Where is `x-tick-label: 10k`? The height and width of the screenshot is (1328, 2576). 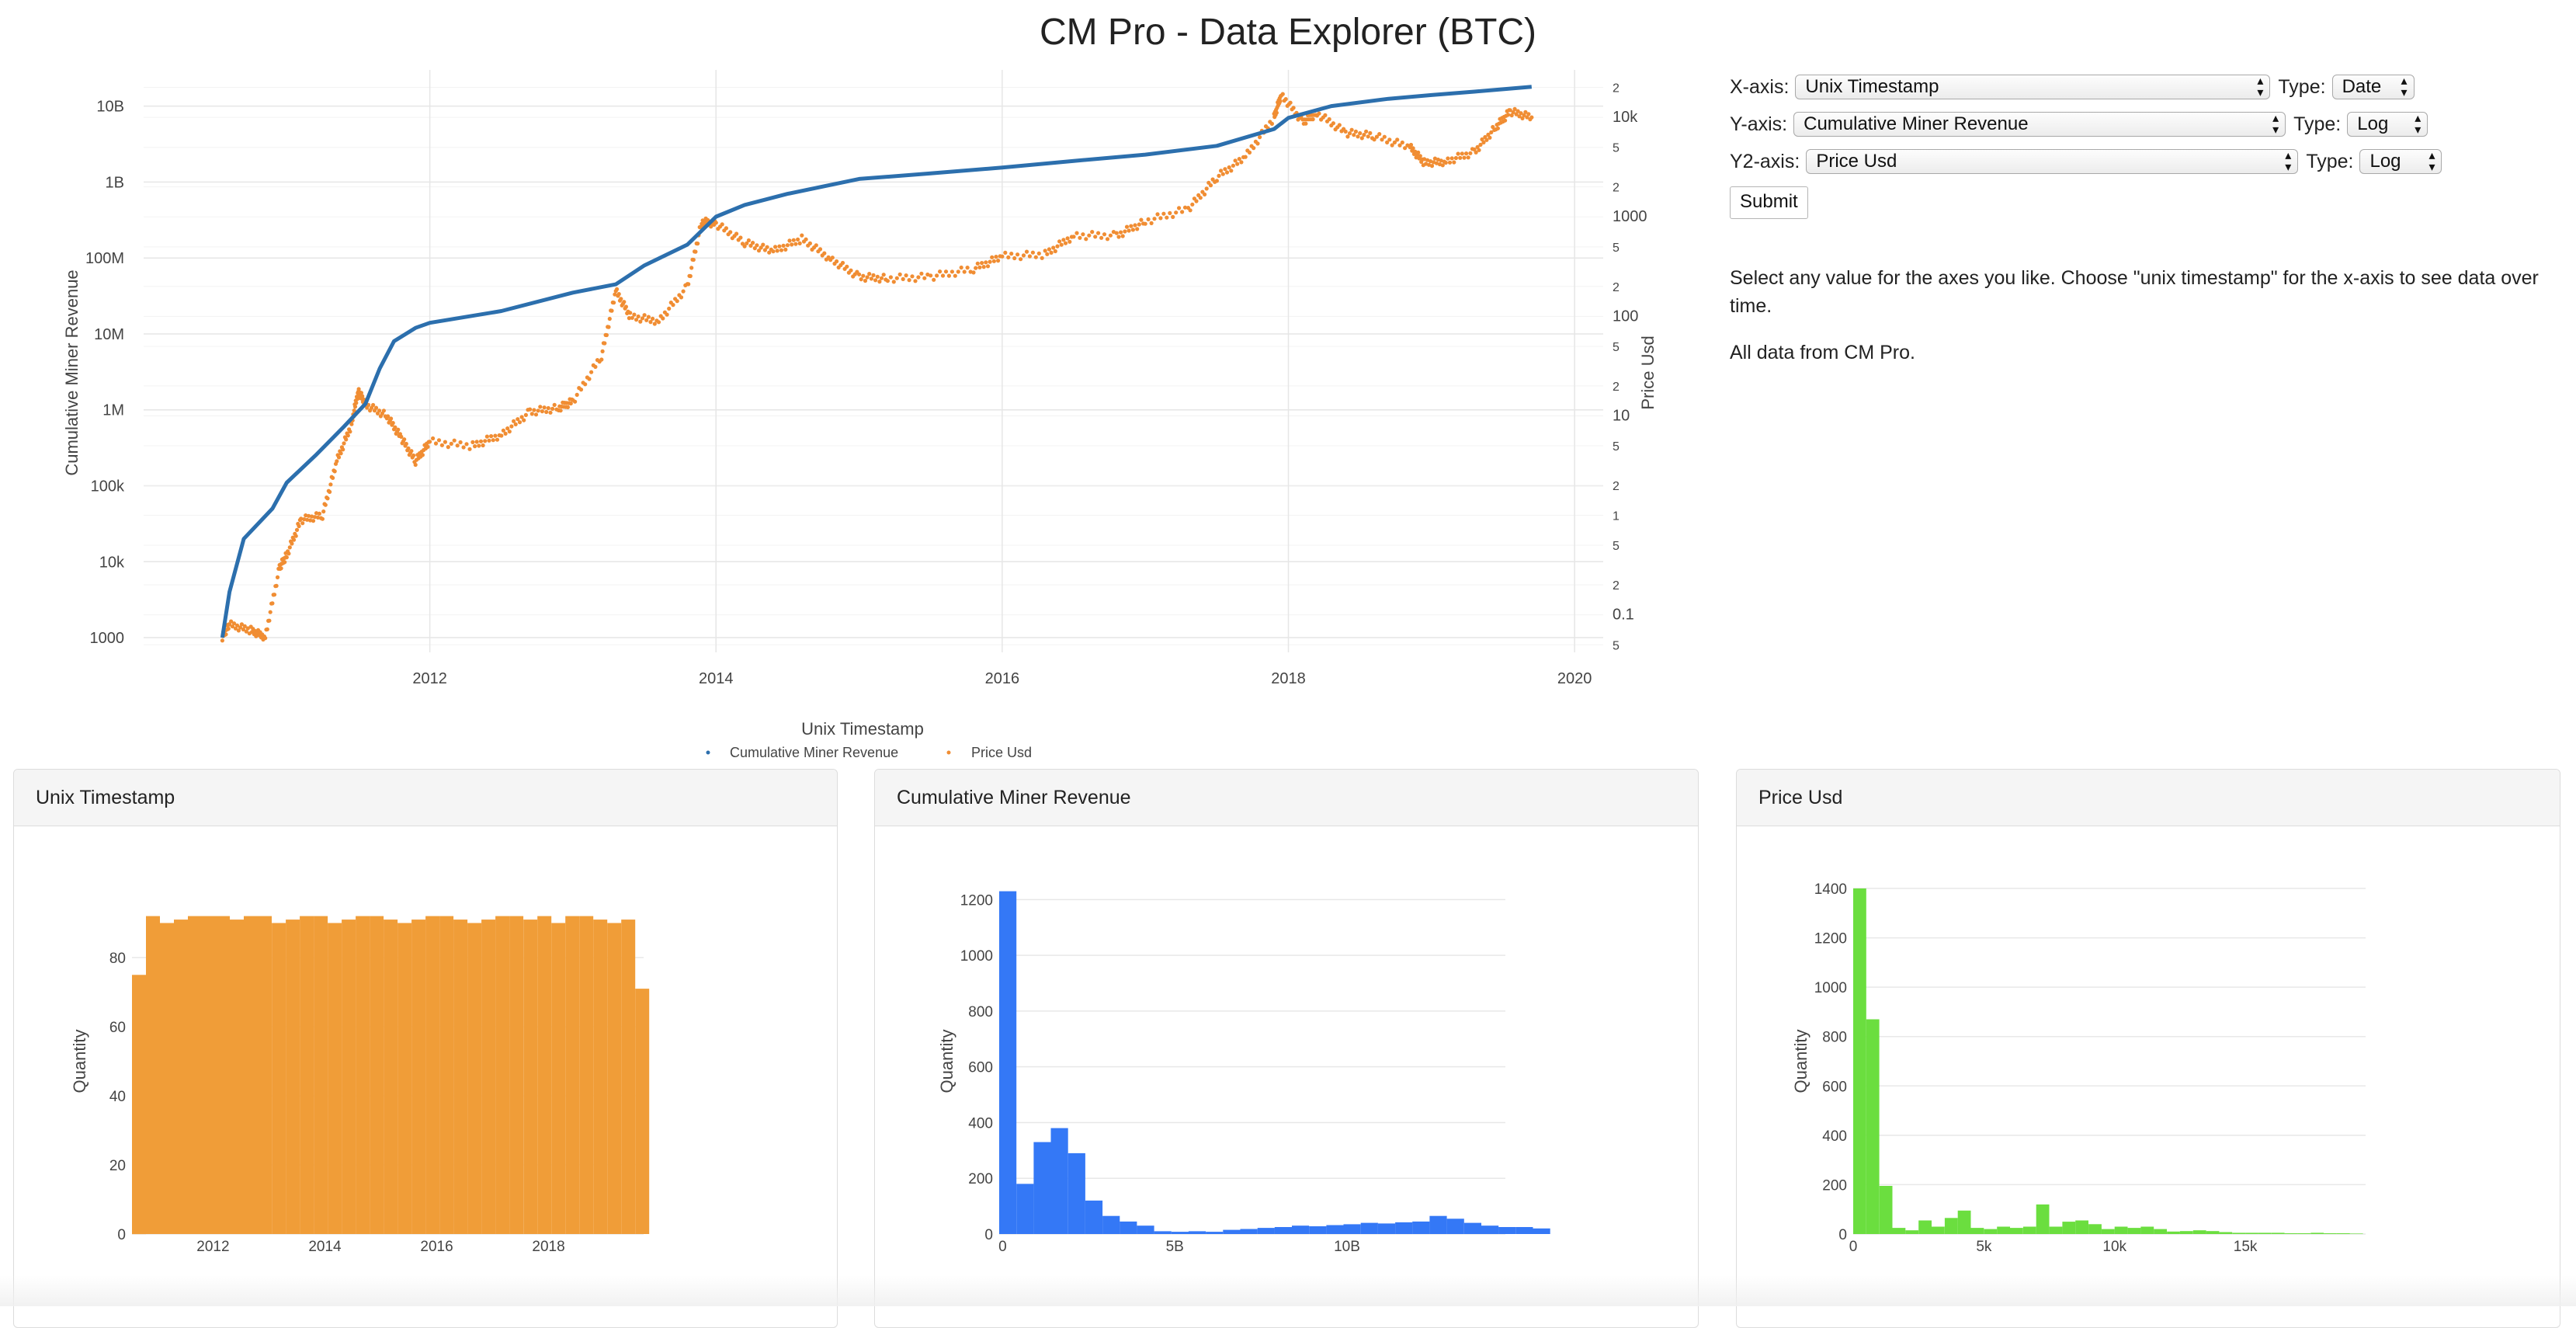
x-tick-label: 10k is located at coordinates (2114, 1247).